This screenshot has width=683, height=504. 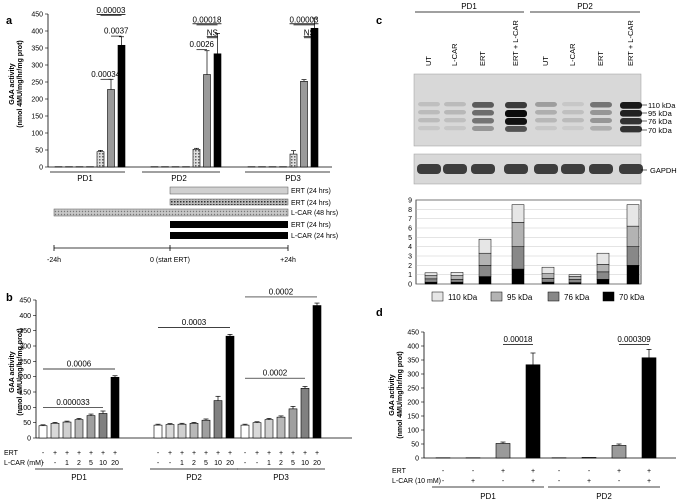 I want to click on panel-c-y-tick-label: 9, so click(x=410, y=201).